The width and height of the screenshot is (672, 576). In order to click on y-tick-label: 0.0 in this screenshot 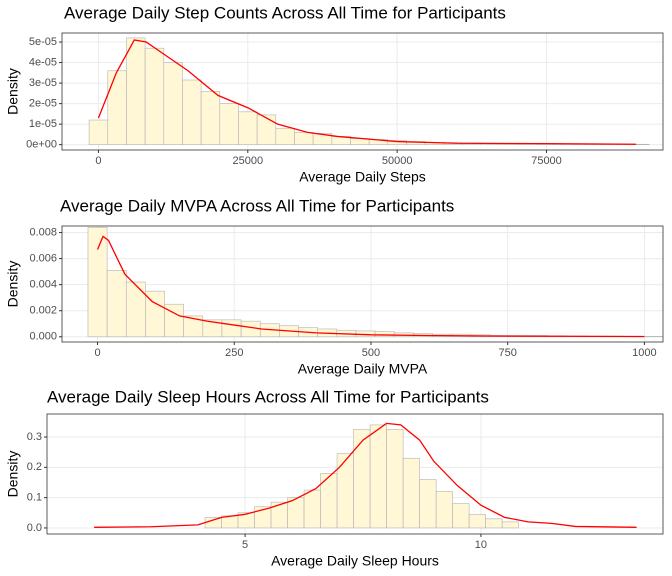, I will do `click(34, 528)`.